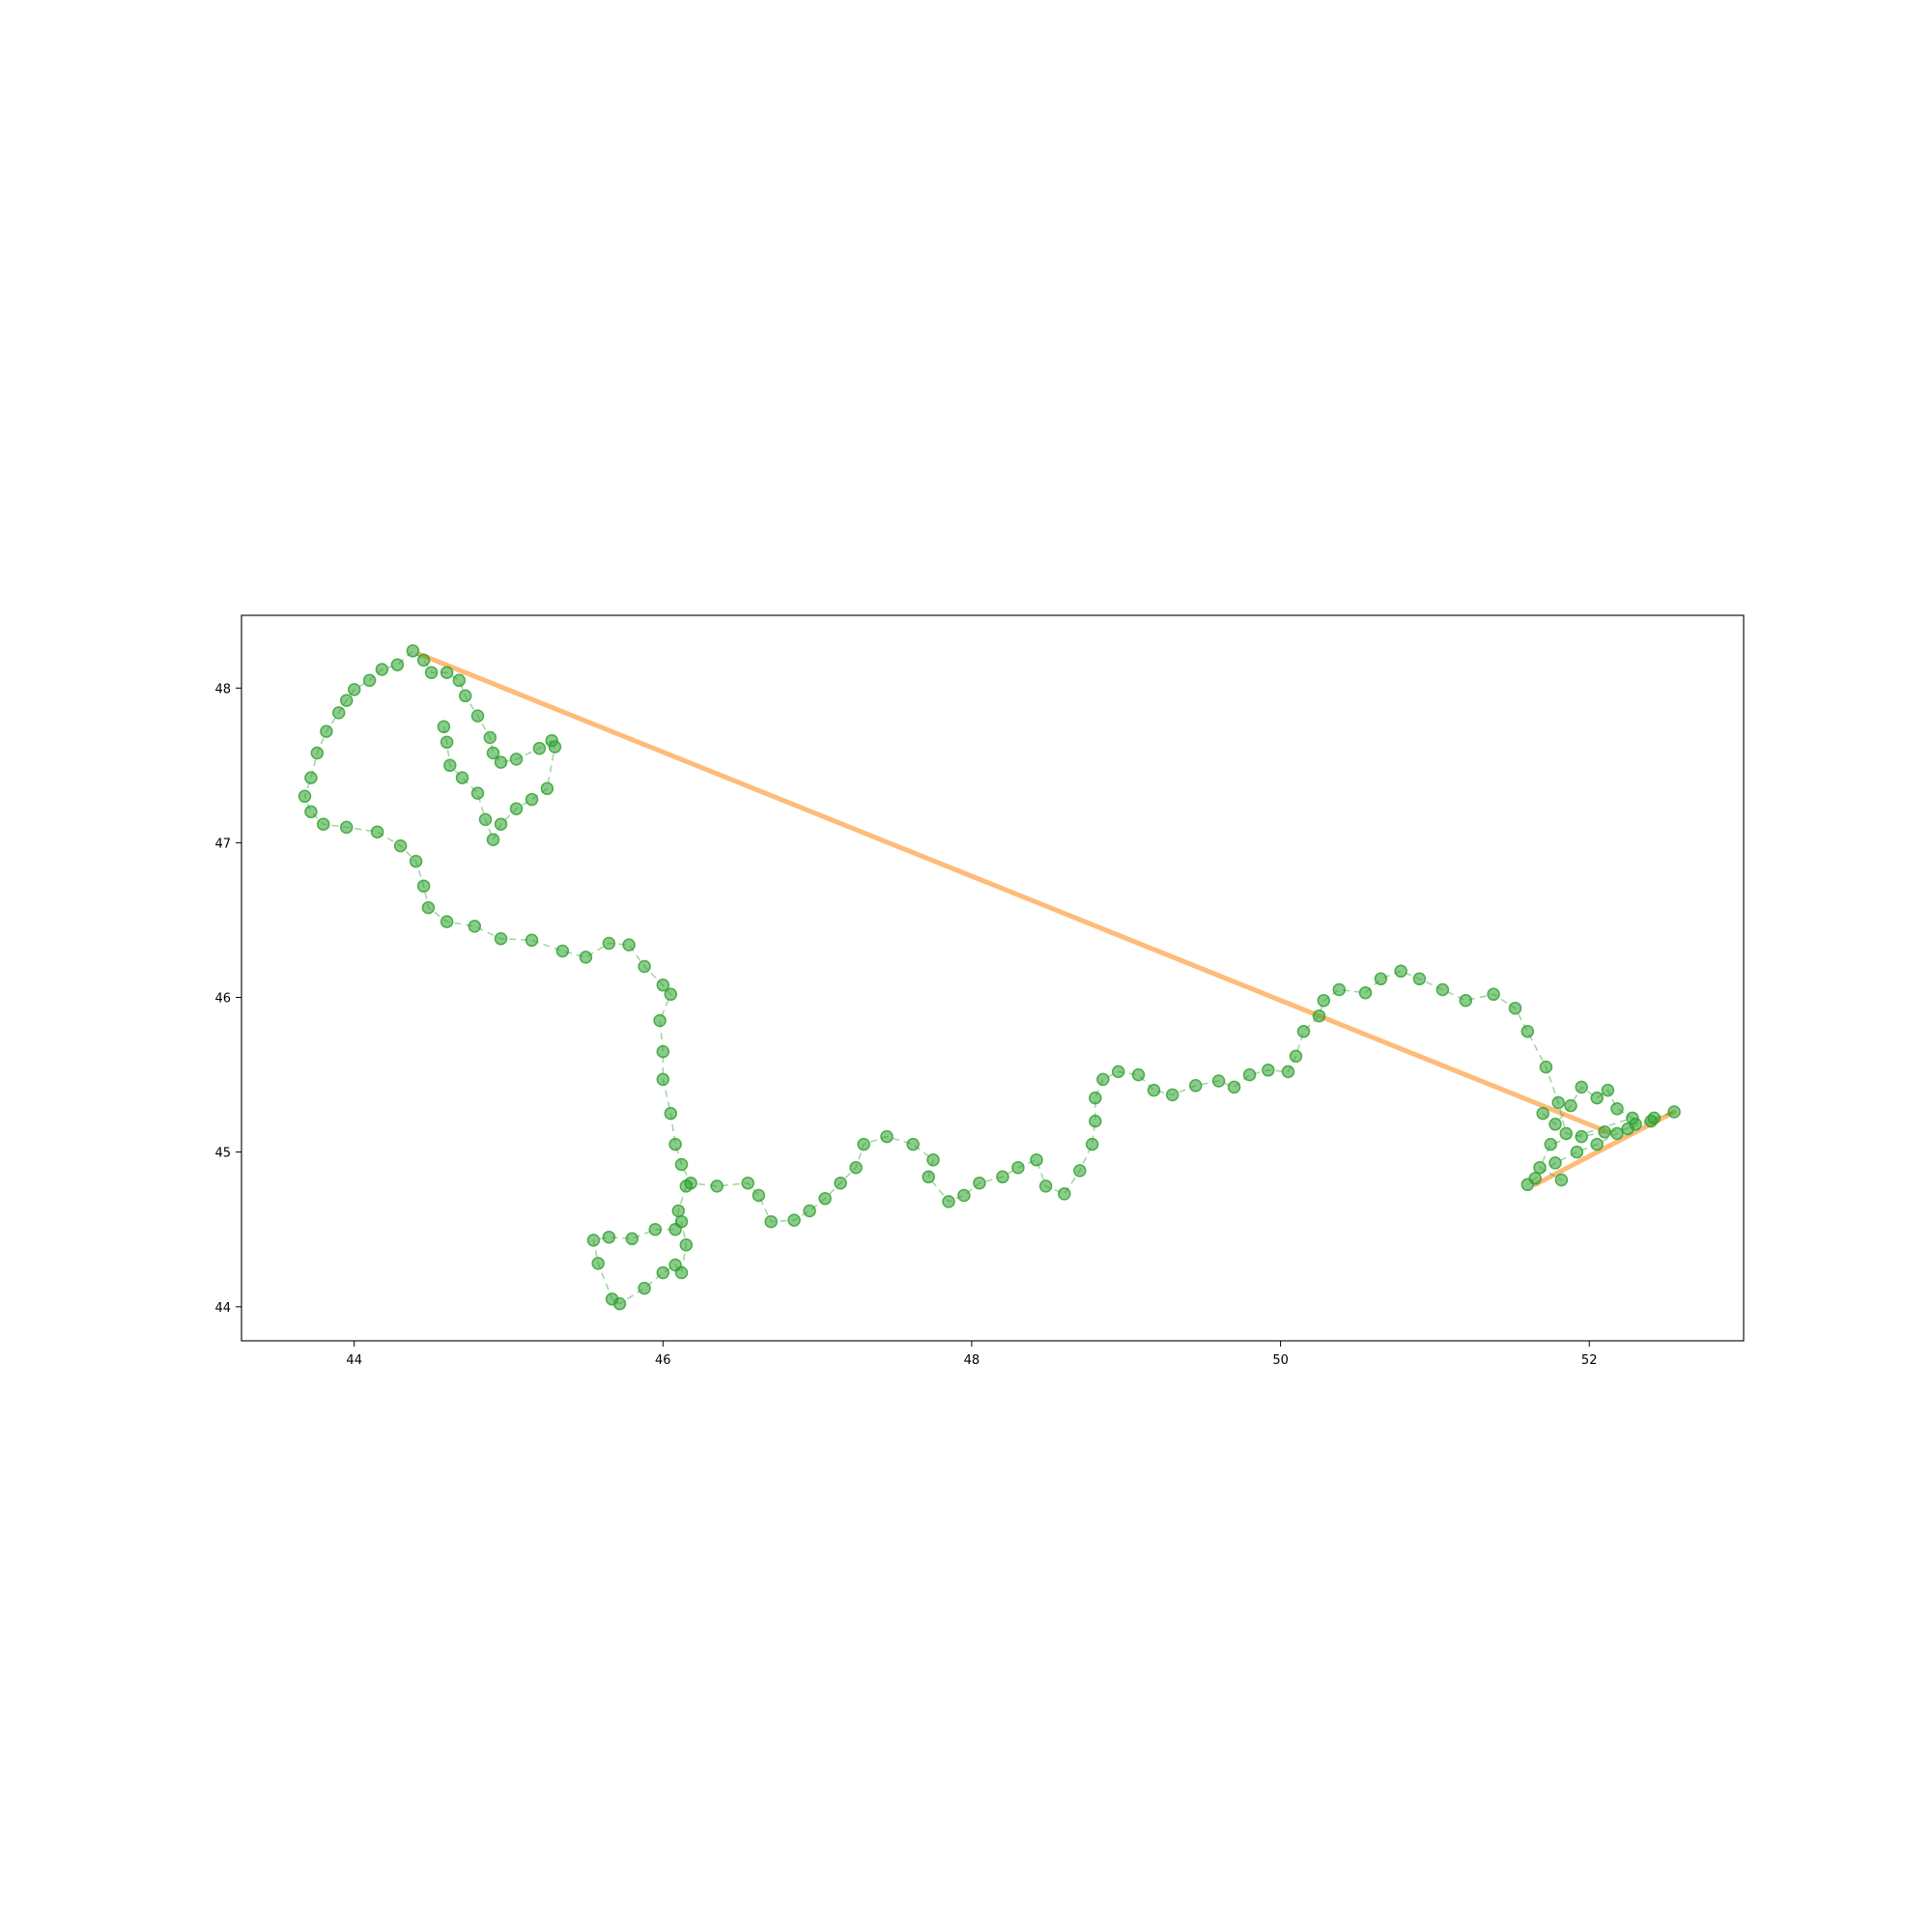  Describe the element at coordinates (228, 999) in the screenshot. I see `y-axis: 44 45 46 47 48` at that location.